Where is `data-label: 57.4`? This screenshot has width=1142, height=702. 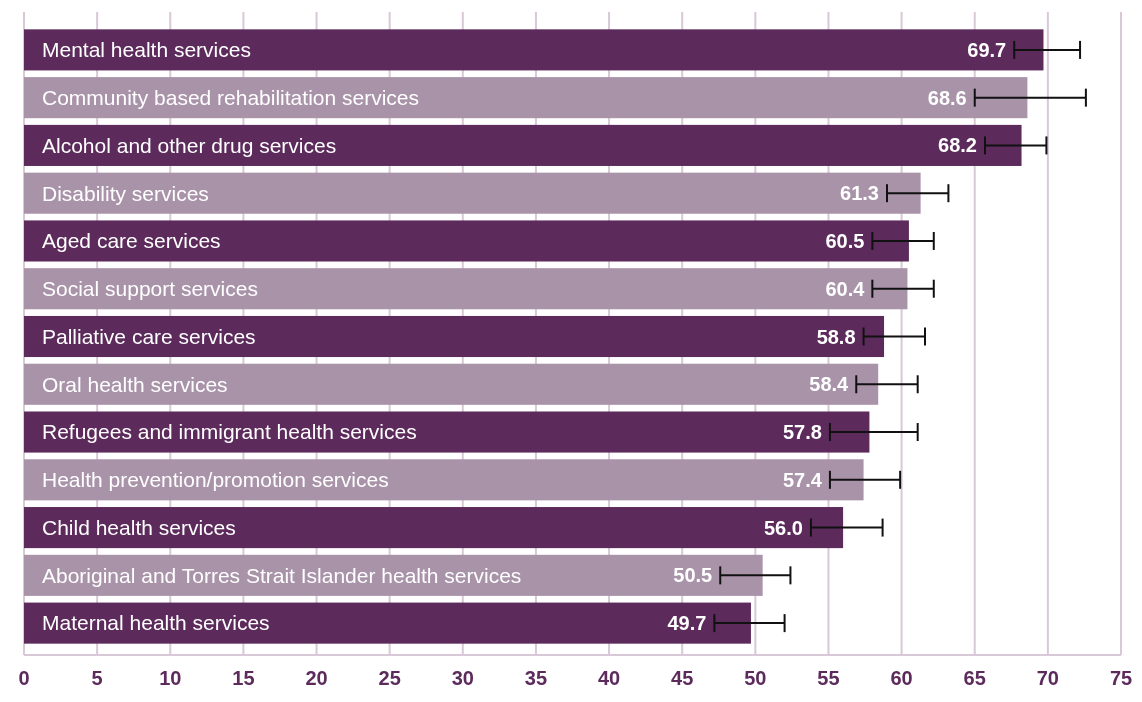
data-label: 57.4 is located at coordinates (802, 479).